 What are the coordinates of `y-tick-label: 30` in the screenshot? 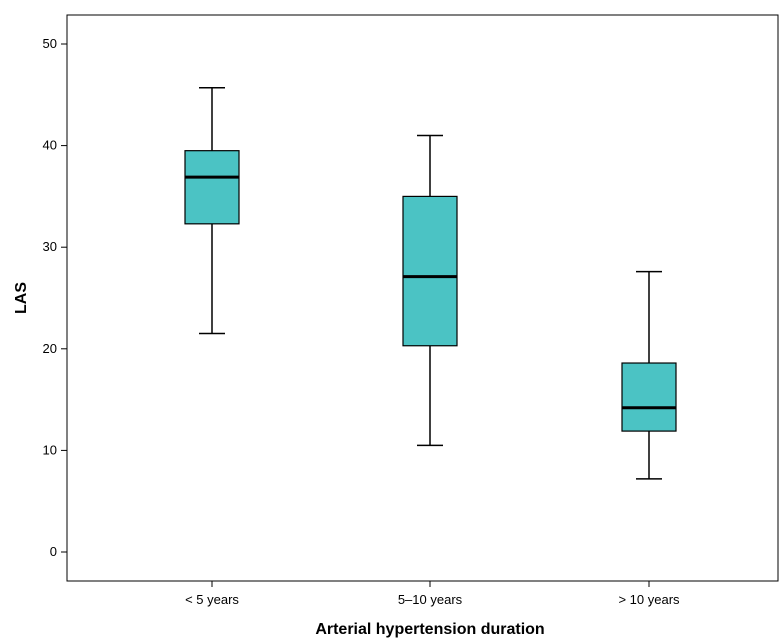 It's located at (50, 246).